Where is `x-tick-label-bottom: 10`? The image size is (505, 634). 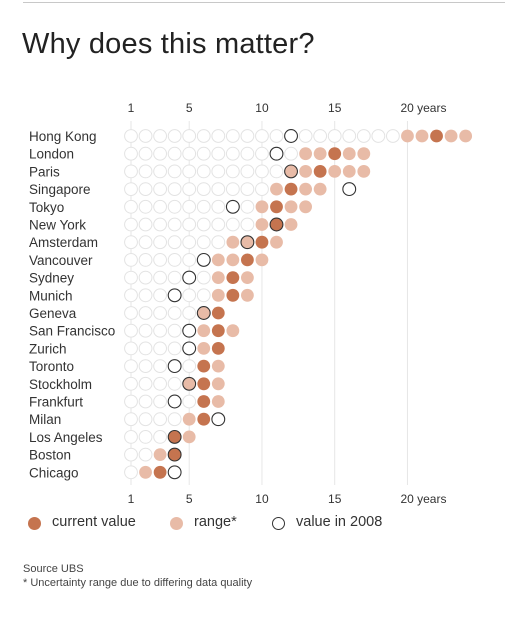
x-tick-label-bottom: 10 is located at coordinates (262, 499).